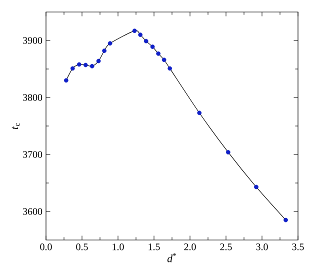  What do you see at coordinates (82, 247) in the screenshot?
I see `x-tick-label: 0.5` at bounding box center [82, 247].